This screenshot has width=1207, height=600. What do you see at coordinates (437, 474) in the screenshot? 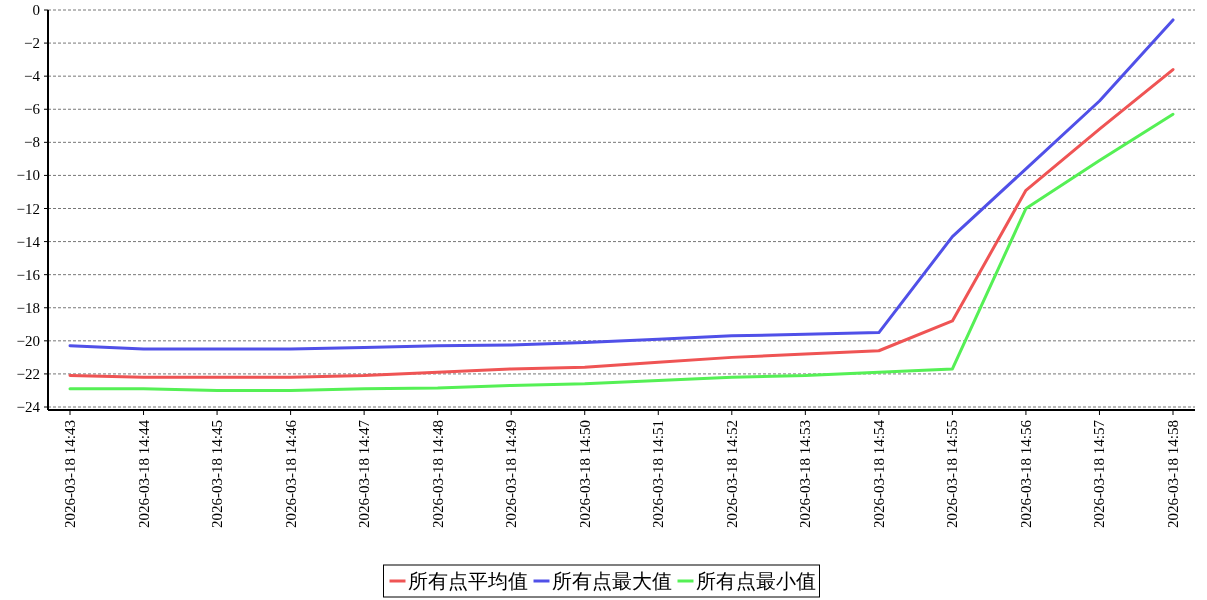
I see `x-tick-label: 2026-03-18 14:48` at bounding box center [437, 474].